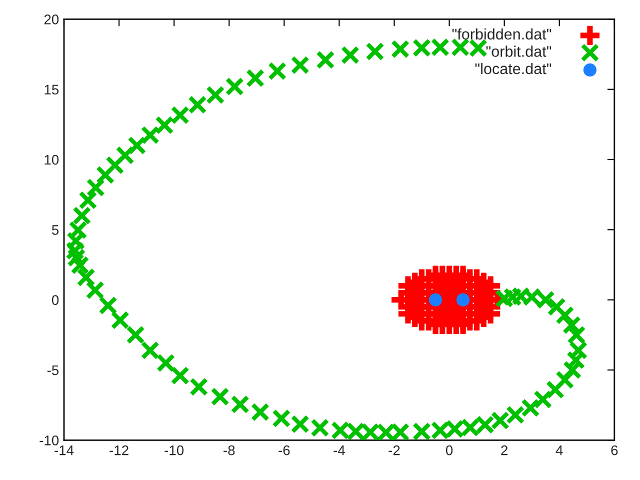 Image resolution: width=640 pixels, height=480 pixels. What do you see at coordinates (174, 450) in the screenshot?
I see `x-tick-label: -10` at bounding box center [174, 450].